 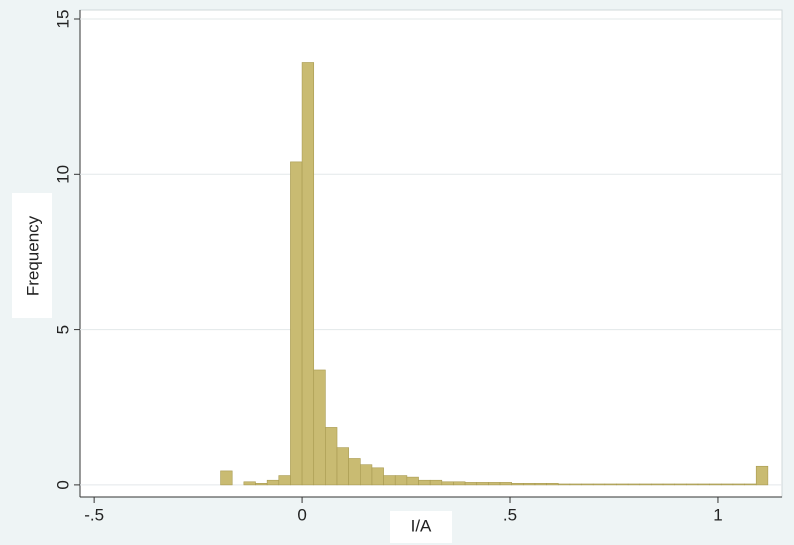 What do you see at coordinates (94, 514) in the screenshot?
I see `x-tick-label: -.5` at bounding box center [94, 514].